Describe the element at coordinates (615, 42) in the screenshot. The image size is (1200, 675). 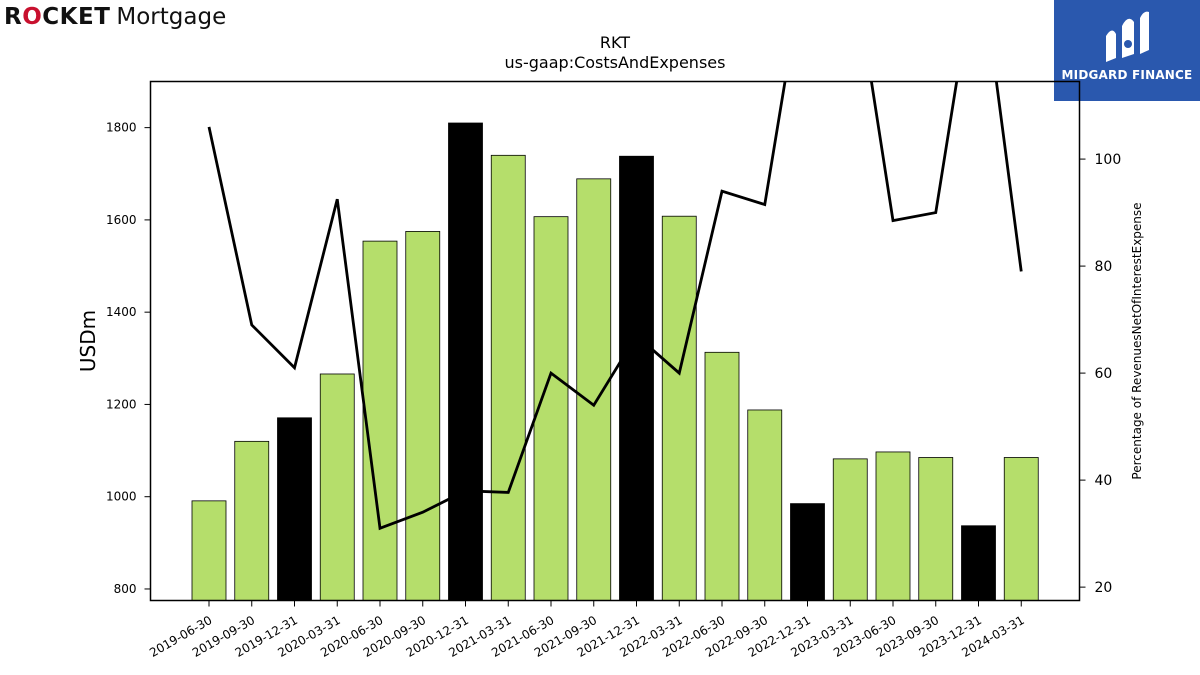
I see `chart-title: RKT` at that location.